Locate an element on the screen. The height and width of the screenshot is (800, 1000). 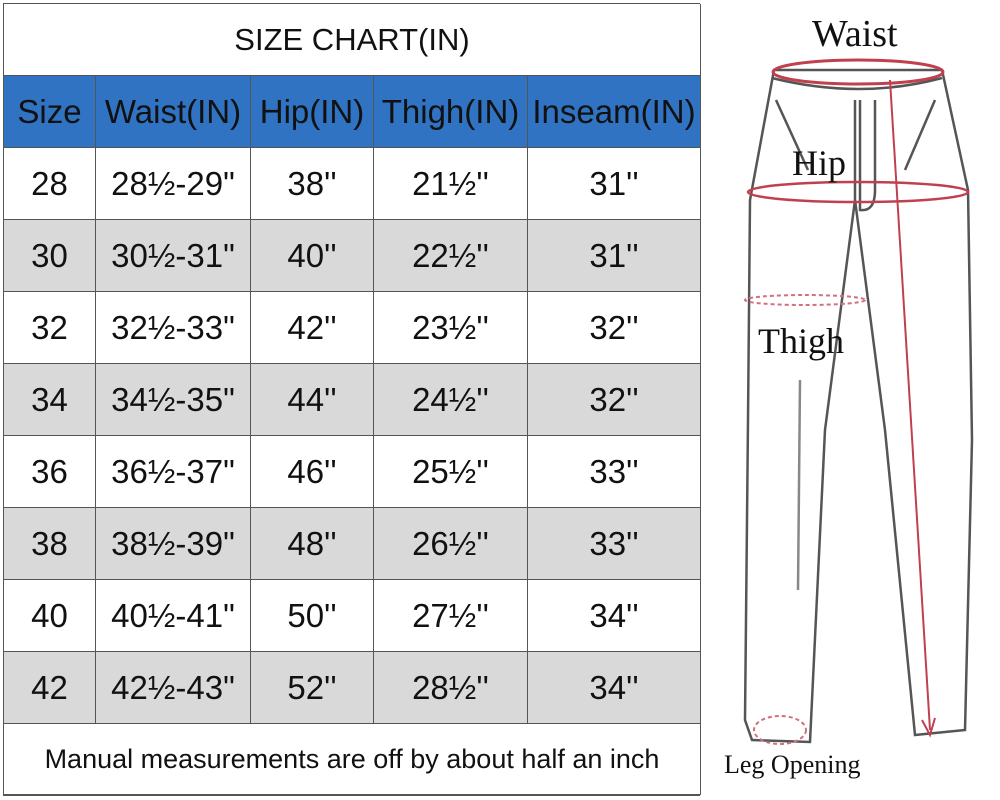
table-cell: 28 is located at coordinates (50, 184).